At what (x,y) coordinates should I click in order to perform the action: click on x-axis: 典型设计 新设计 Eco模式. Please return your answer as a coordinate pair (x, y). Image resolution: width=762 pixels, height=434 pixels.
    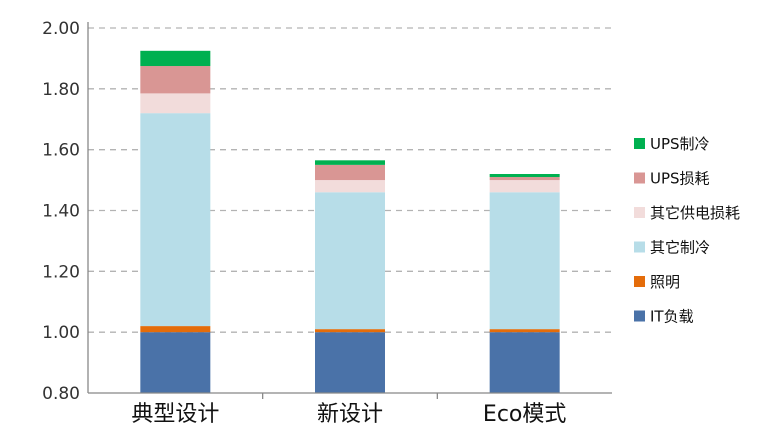
    Looking at the image, I should click on (350, 409).